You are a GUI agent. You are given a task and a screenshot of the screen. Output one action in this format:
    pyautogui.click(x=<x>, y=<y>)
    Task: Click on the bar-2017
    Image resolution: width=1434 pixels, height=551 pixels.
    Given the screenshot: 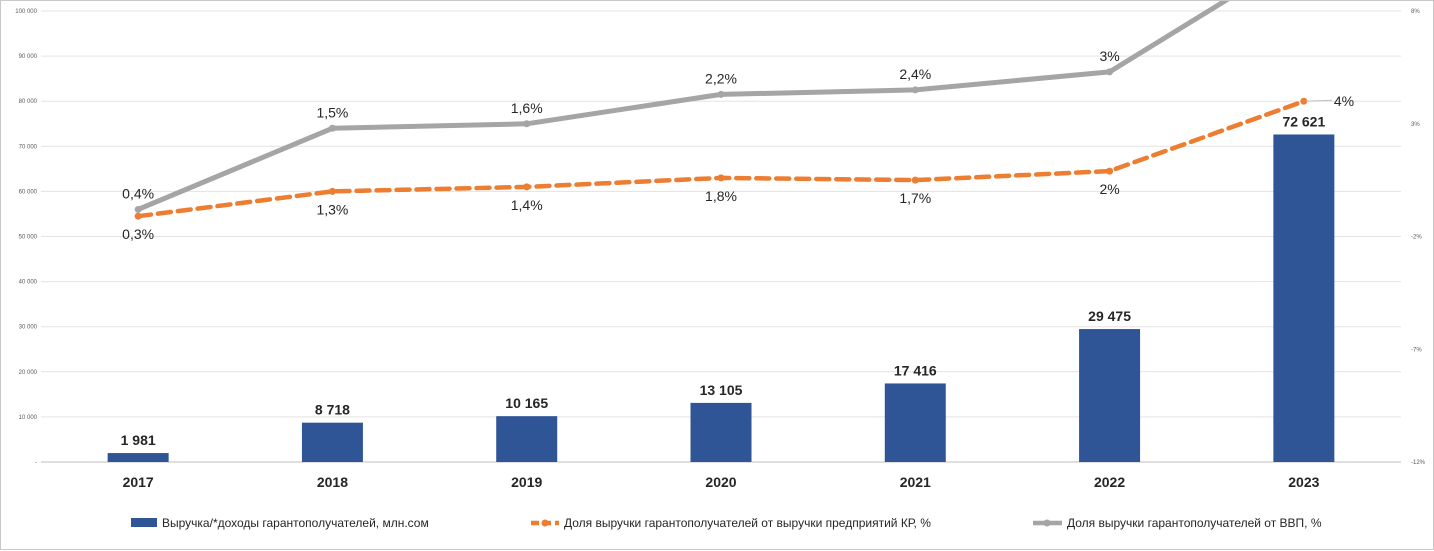 What is the action you would take?
    pyautogui.click(x=138, y=457)
    